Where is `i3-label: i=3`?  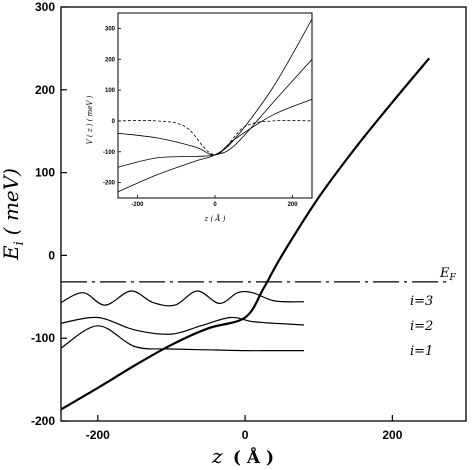
i3-label: i=3 is located at coordinates (421, 301).